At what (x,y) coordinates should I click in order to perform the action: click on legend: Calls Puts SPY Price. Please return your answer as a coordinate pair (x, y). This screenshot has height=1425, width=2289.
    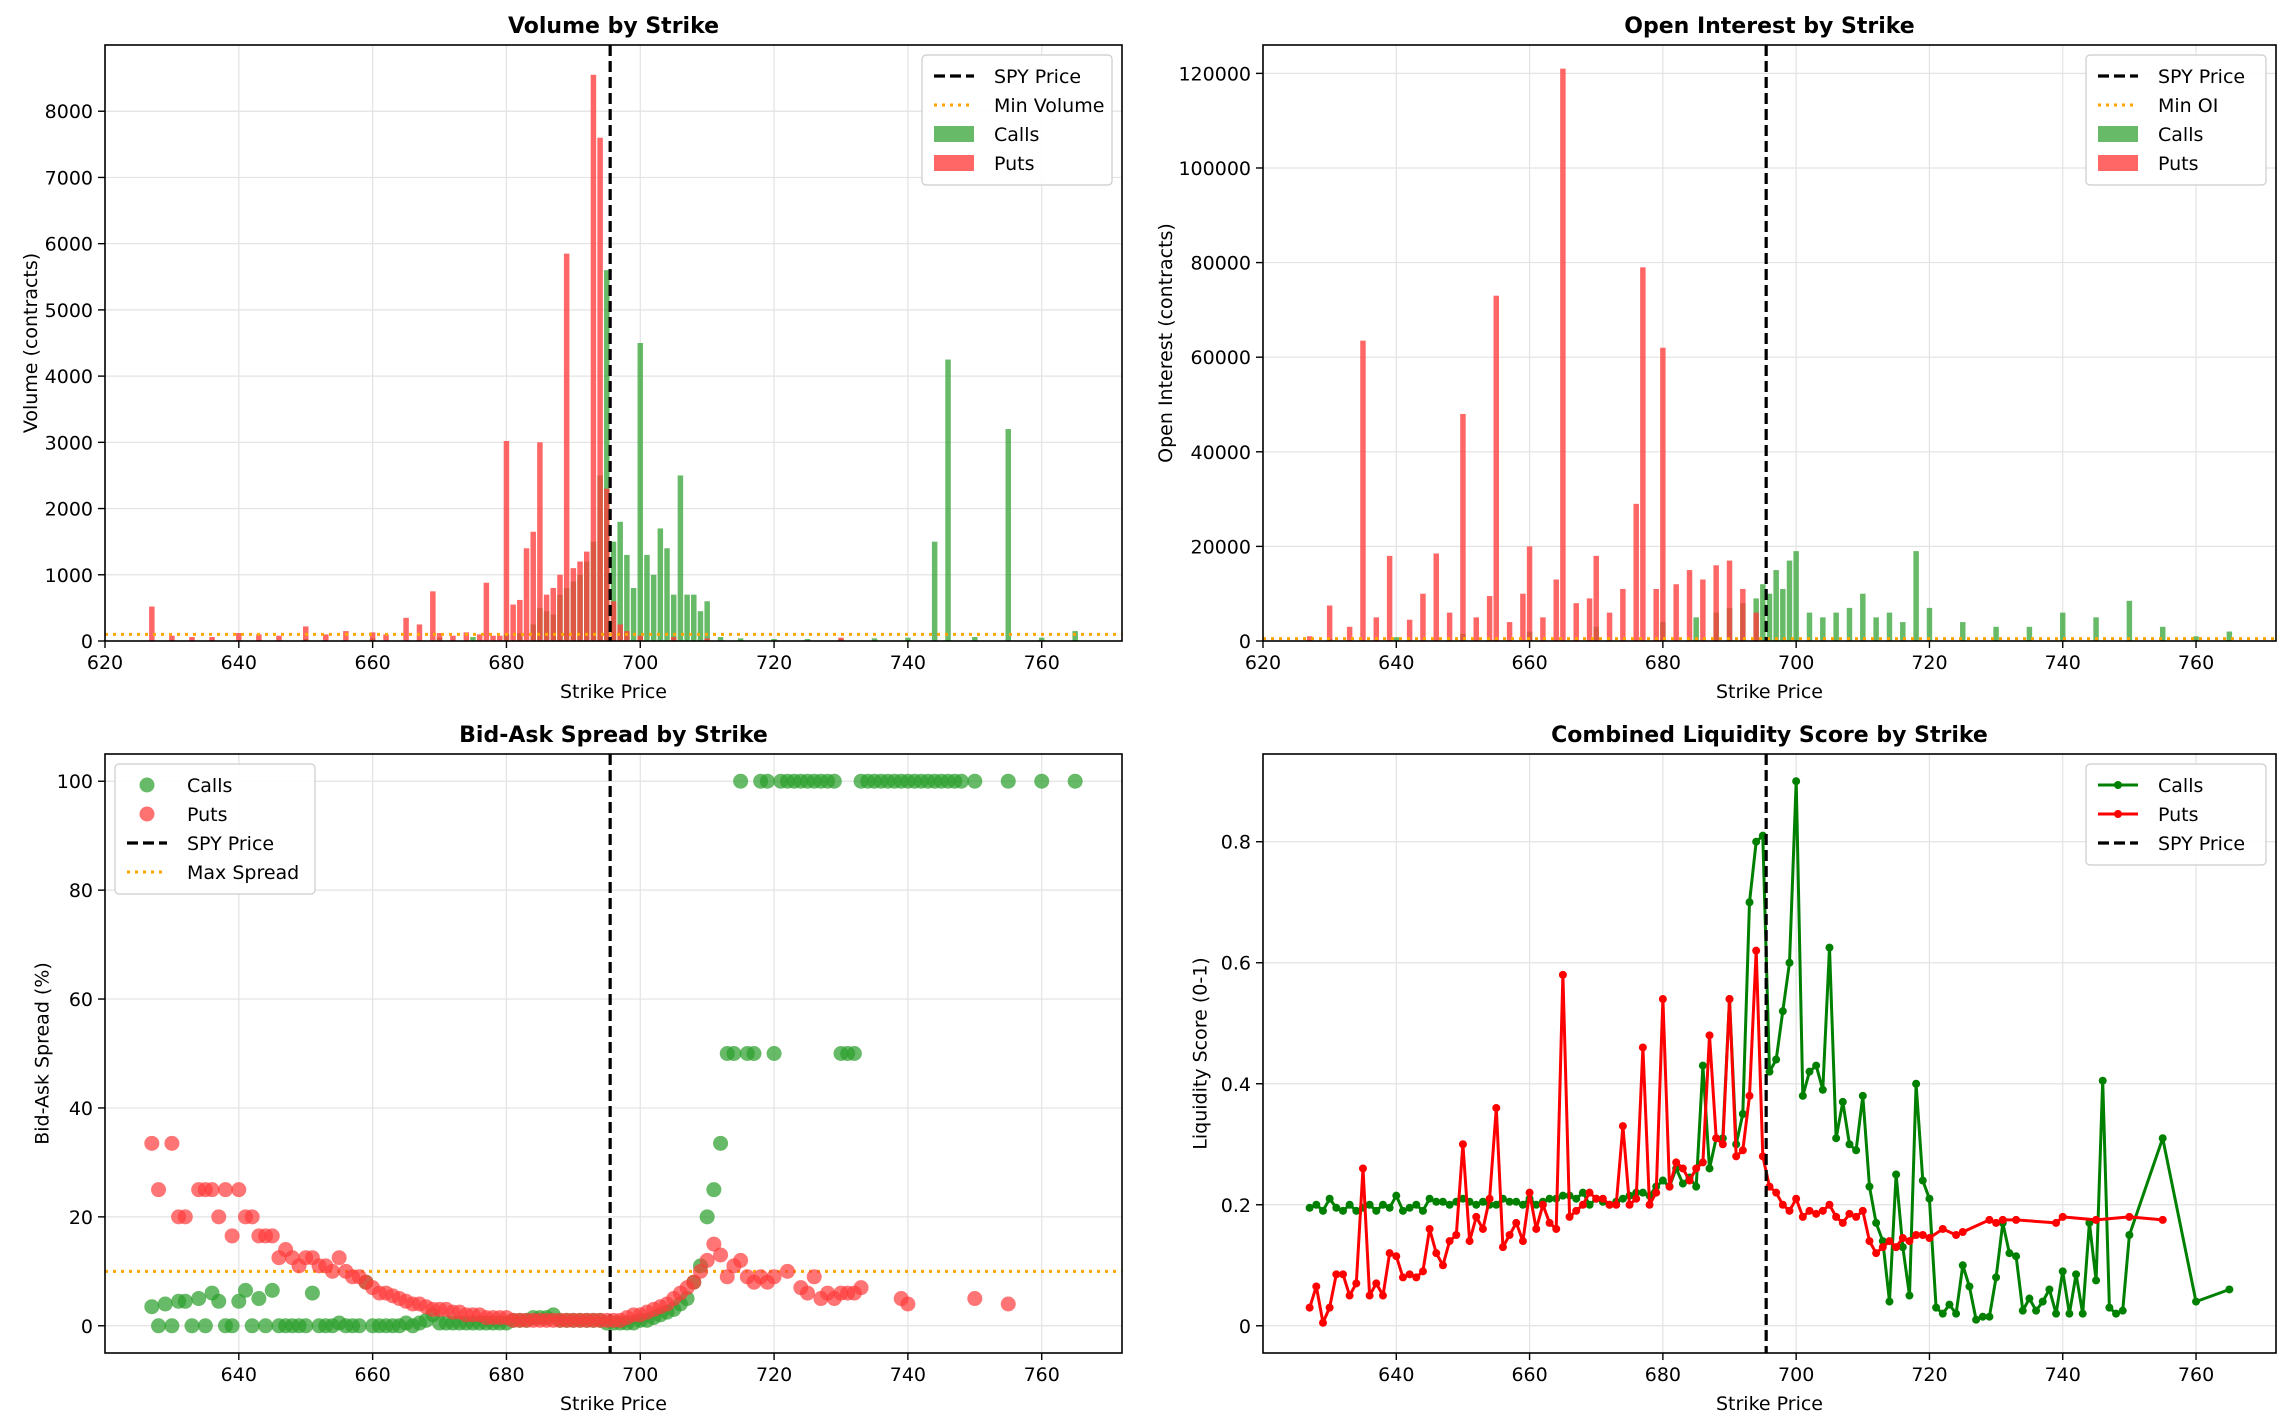
    Looking at the image, I should click on (2176, 814).